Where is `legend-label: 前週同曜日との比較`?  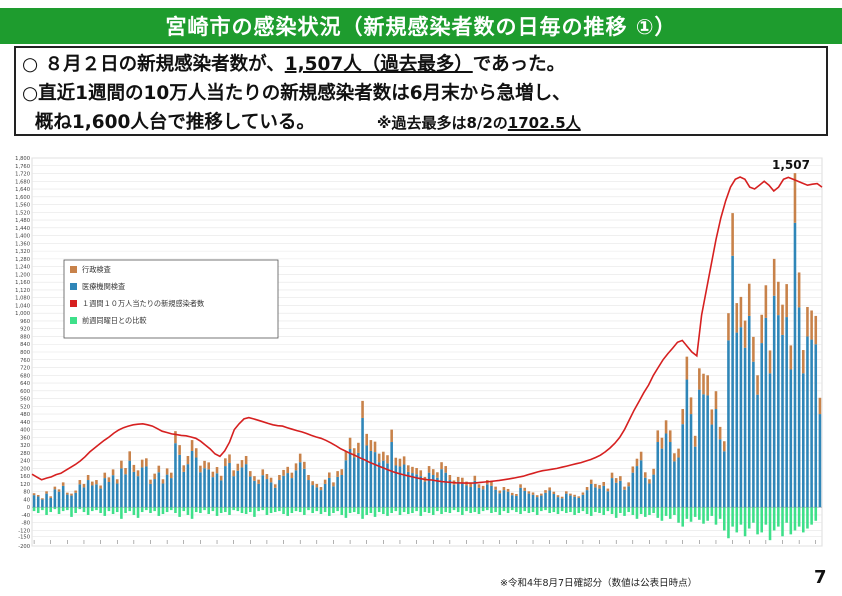 legend-label: 前週同曜日との比較 is located at coordinates (114, 320).